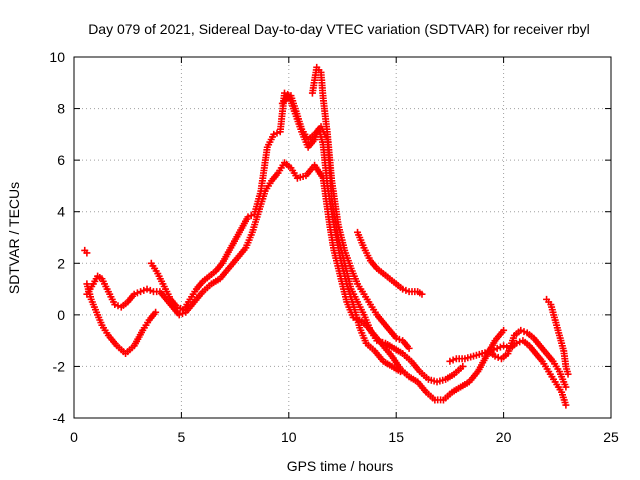 This screenshot has width=640, height=480. Describe the element at coordinates (611, 437) in the screenshot. I see `x-tick-label: 25` at that location.